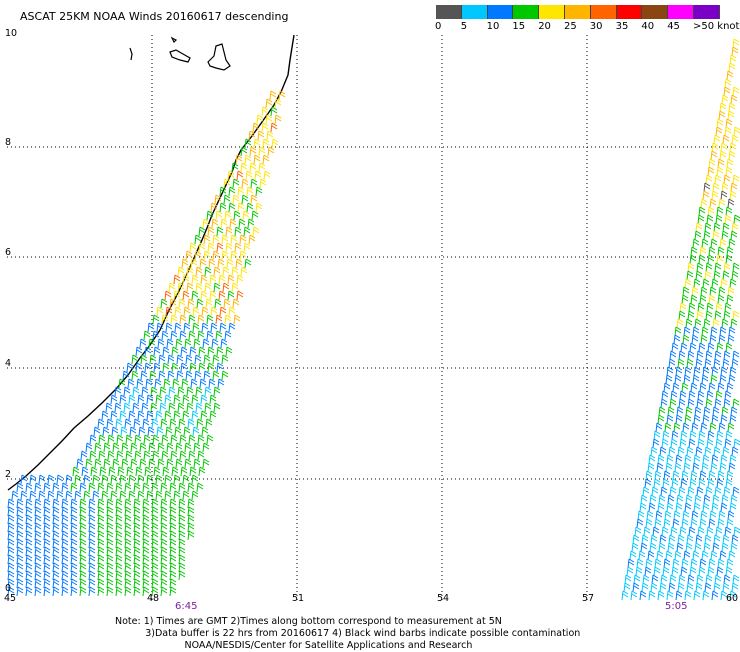 This screenshot has height=652, width=740. Describe the element at coordinates (186, 606) in the screenshot. I see `left-pass-time: 6:45` at that location.